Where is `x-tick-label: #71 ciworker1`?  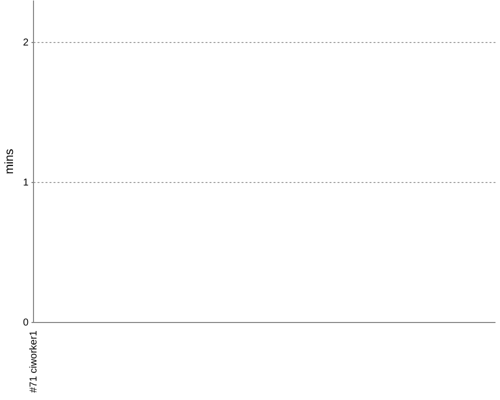 x-tick-label: #71 ciworker1 is located at coordinates (34, 361).